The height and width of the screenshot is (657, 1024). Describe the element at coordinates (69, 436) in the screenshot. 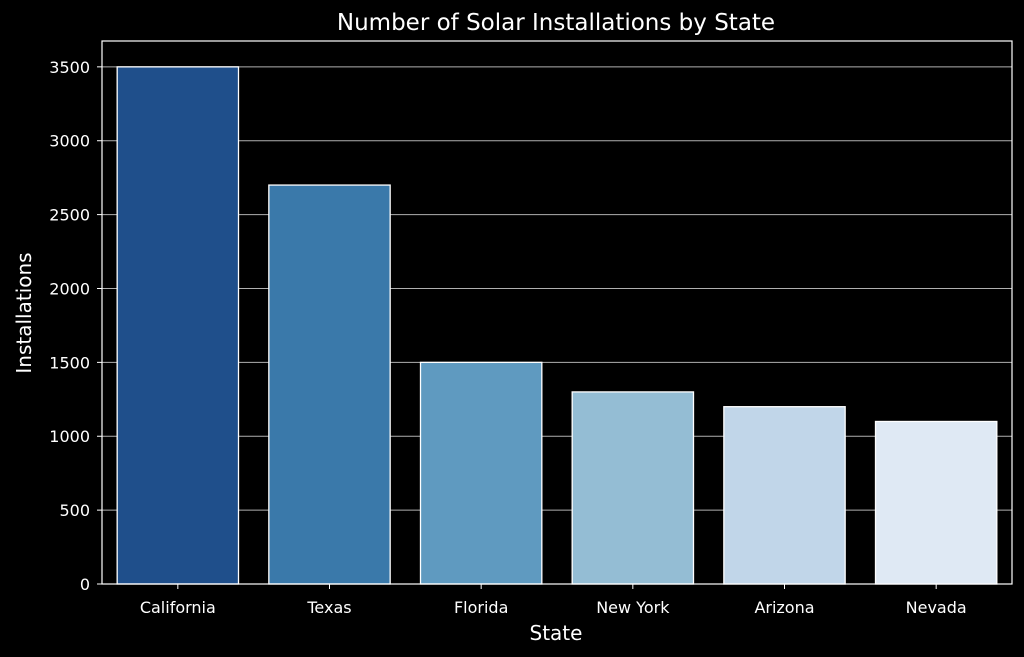

I see `y-tick-label: 1000` at that location.